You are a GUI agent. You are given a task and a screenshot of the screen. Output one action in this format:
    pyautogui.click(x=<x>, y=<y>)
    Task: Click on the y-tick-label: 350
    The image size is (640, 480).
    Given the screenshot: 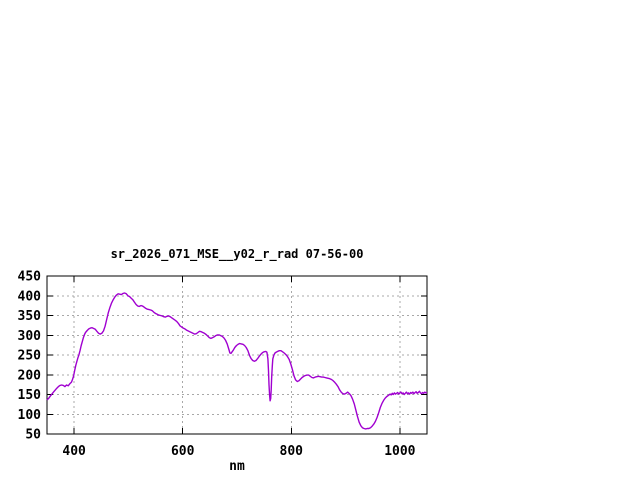 What is the action you would take?
    pyautogui.click(x=30, y=316)
    